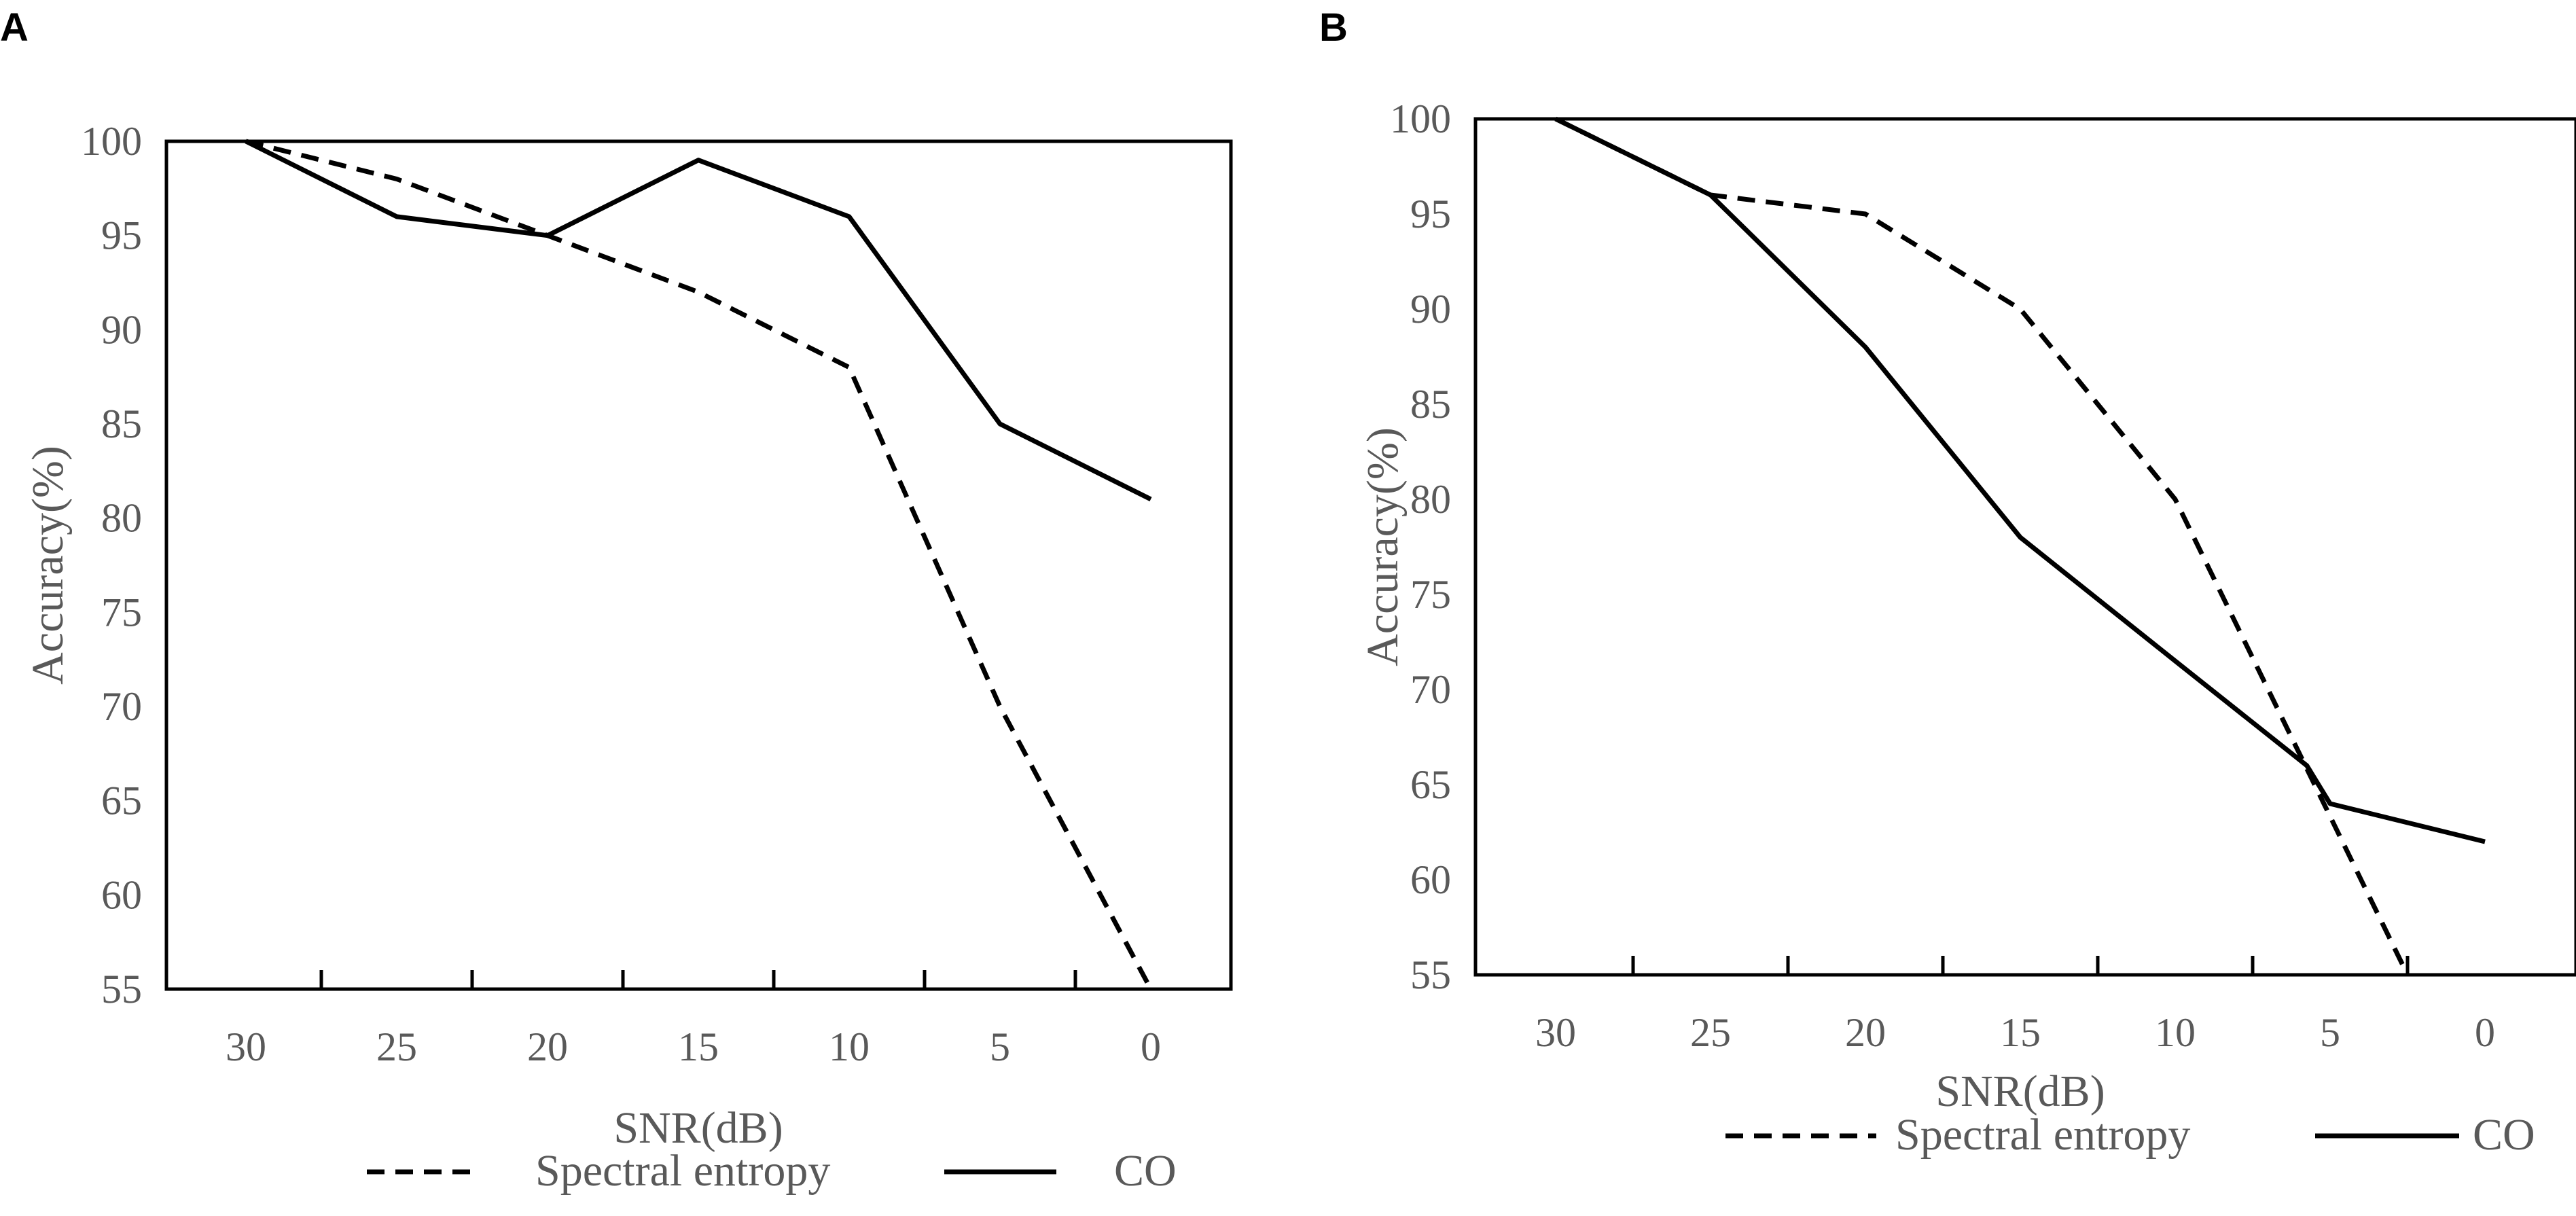 The width and height of the screenshot is (2576, 1216). Describe the element at coordinates (698, 320) in the screenshot. I see `series-line-co` at that location.